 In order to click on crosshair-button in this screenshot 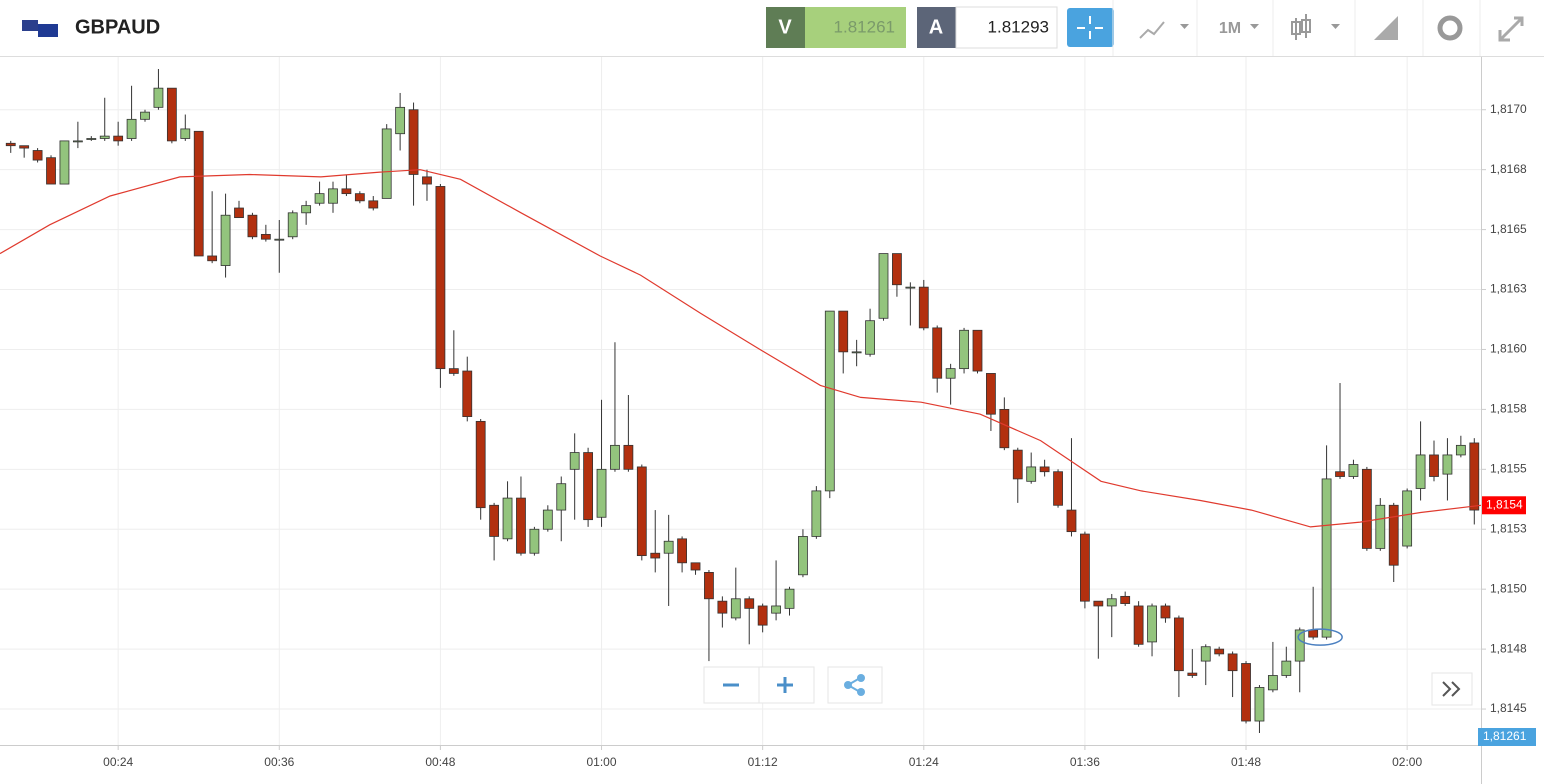, I will do `click(1090, 27)`.